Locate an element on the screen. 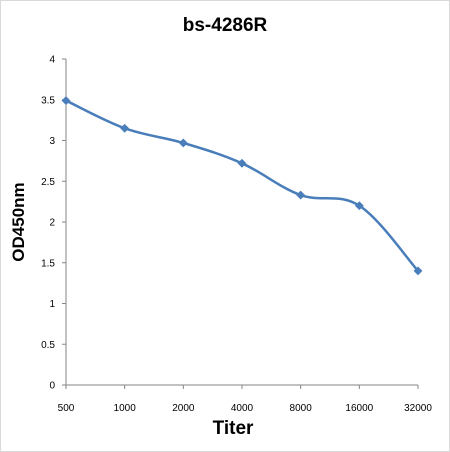 This screenshot has height=452, width=450. y-tick-label: 2 is located at coordinates (52, 223).